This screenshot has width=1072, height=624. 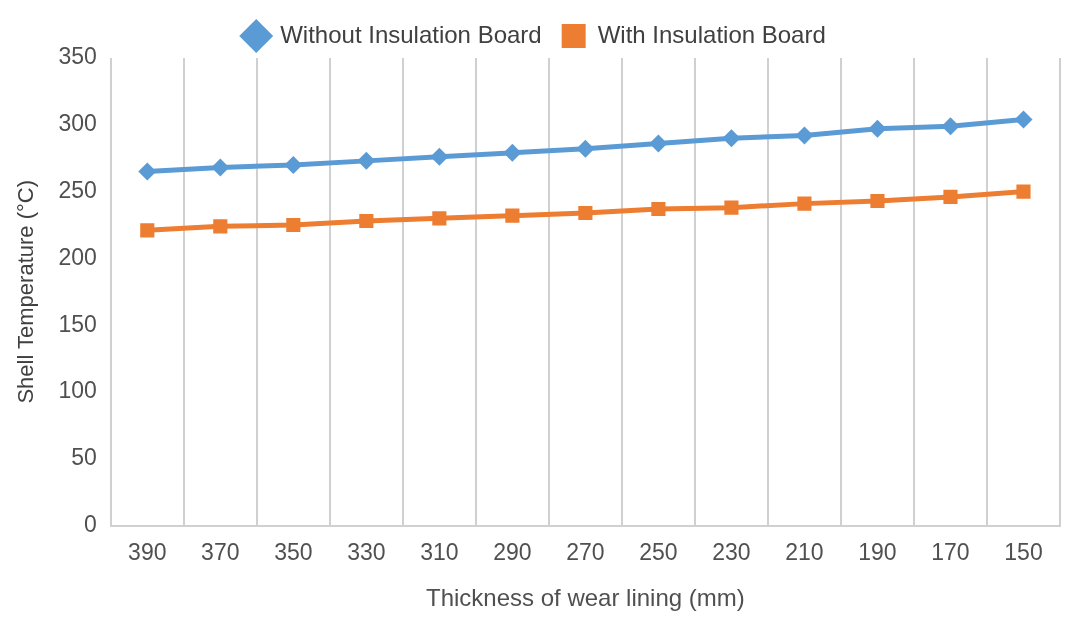 What do you see at coordinates (77, 189) in the screenshot?
I see `y-tick-label: 250` at bounding box center [77, 189].